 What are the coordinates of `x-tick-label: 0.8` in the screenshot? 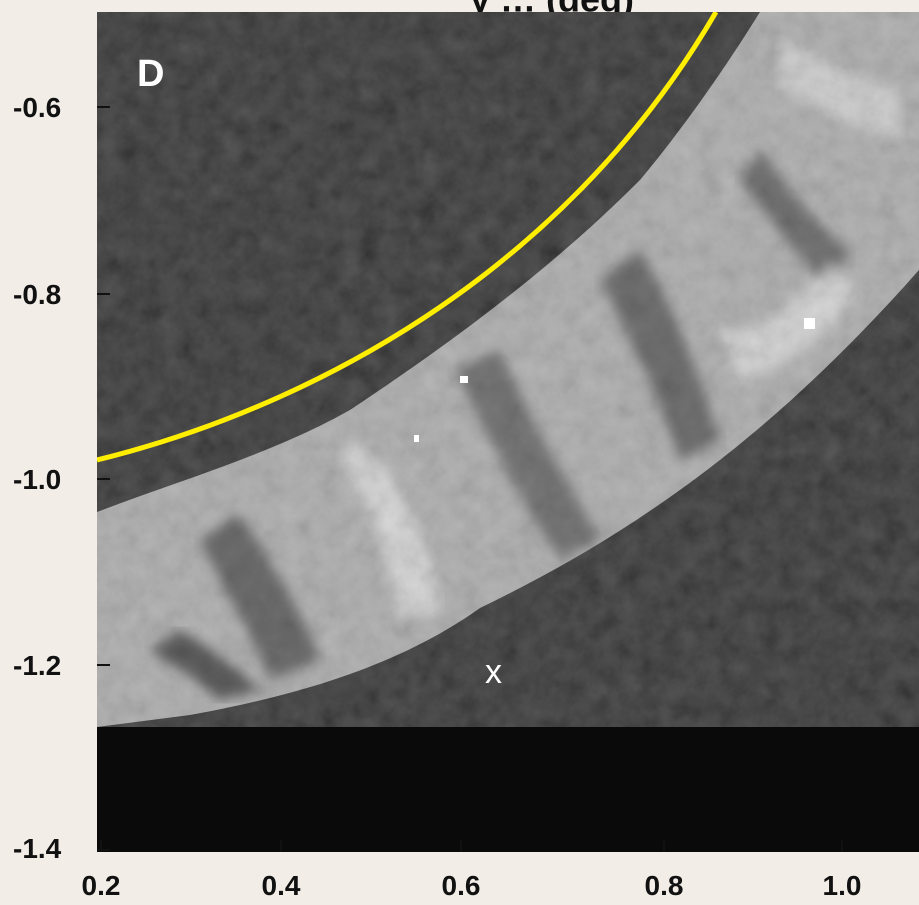 It's located at (664, 885).